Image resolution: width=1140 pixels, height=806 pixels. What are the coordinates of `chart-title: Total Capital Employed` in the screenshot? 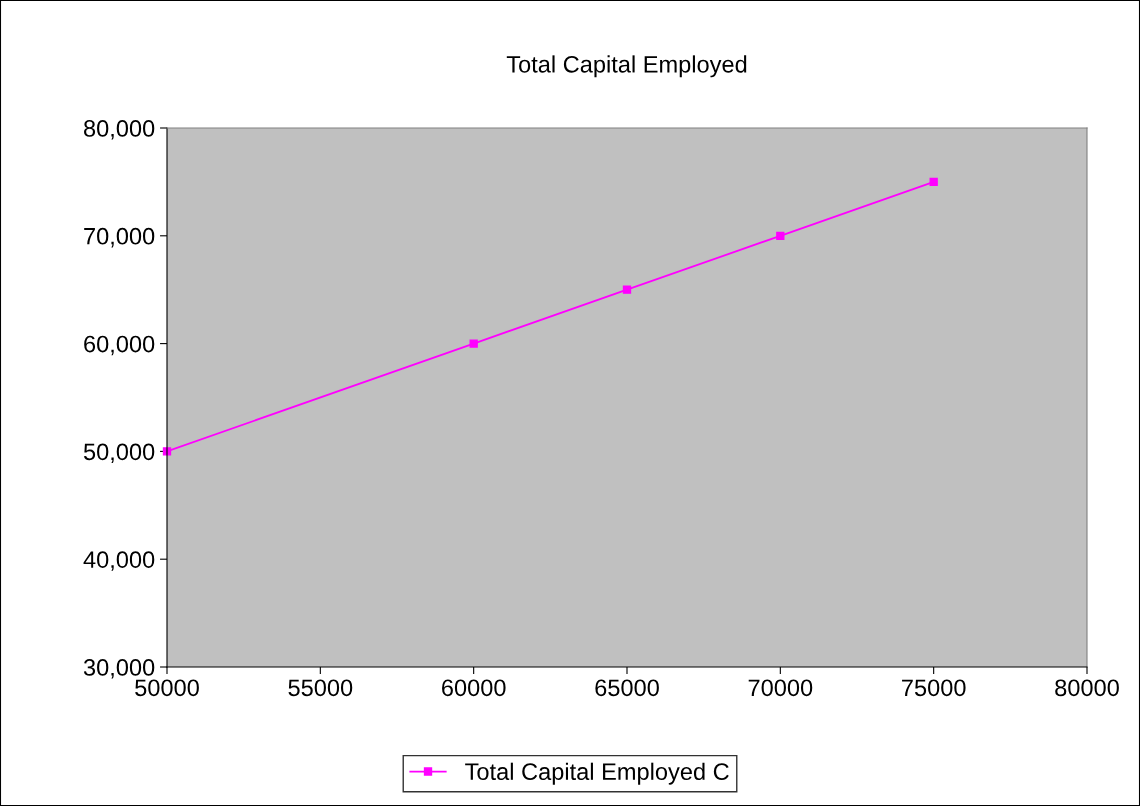 It's located at (626, 66).